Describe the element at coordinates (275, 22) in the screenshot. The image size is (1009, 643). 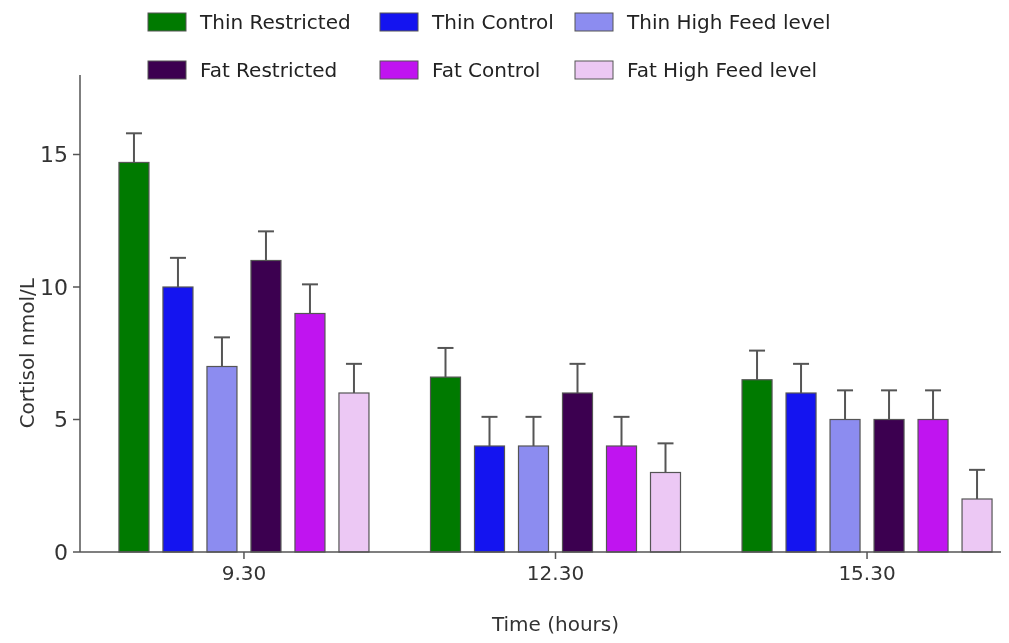
I see `legend-label: Thin Restricted` at that location.